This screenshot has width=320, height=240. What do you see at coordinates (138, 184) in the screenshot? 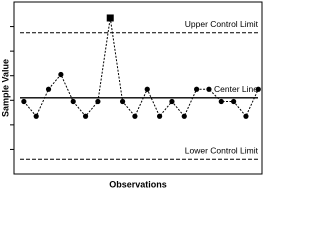
I see `x-axis-title: Observations` at bounding box center [138, 184].